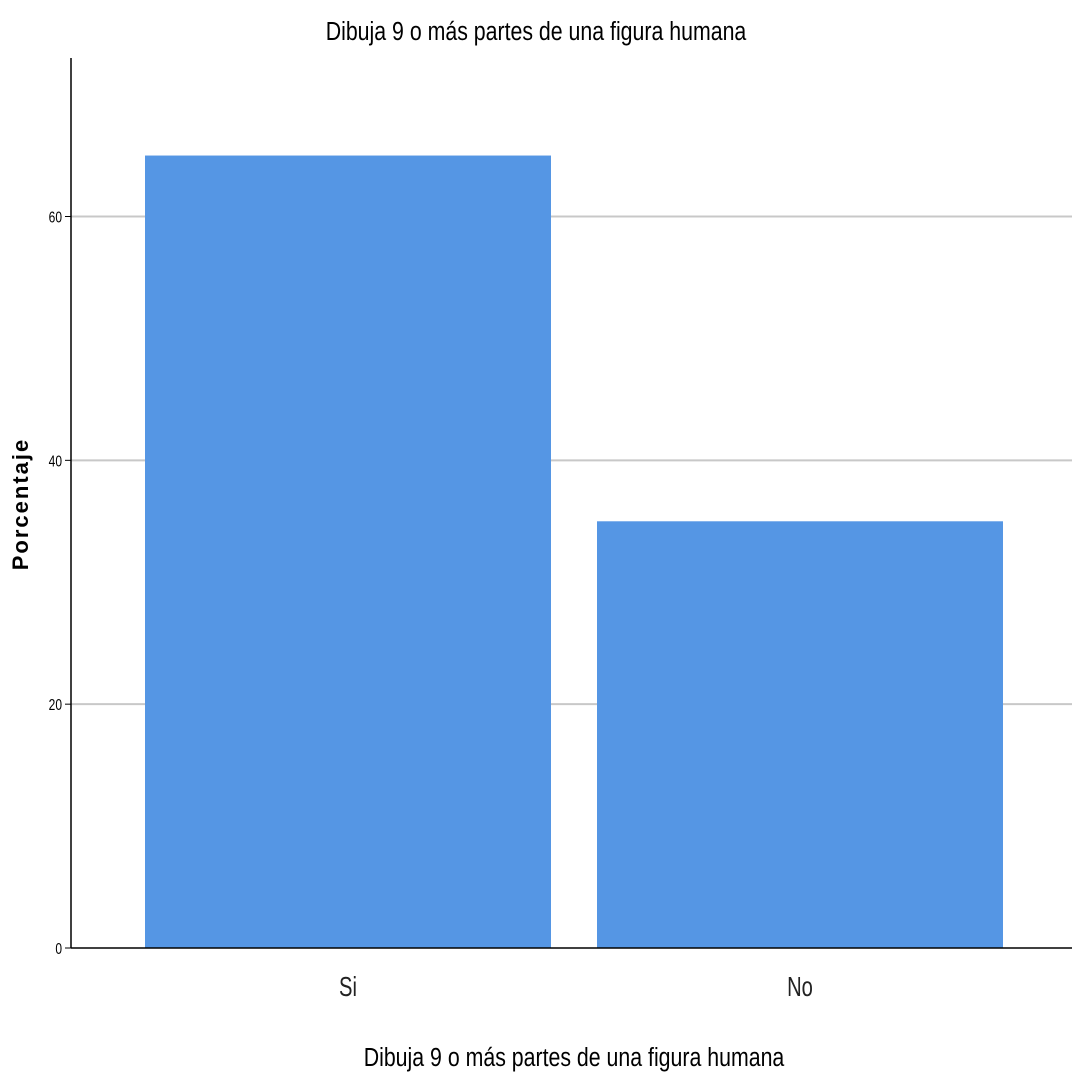 This screenshot has height=1076, width=1072. I want to click on y-axis-ticks: 0 20 40 60, so click(60, 582).